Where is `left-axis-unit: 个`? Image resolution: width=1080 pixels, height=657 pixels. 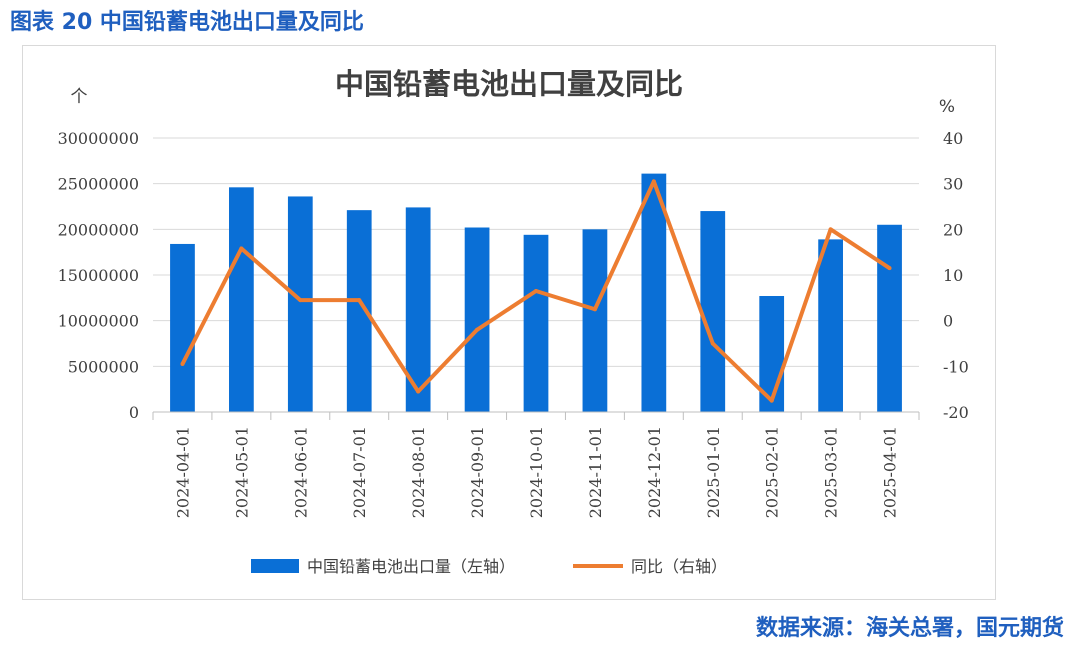 left-axis-unit: 个 is located at coordinates (79, 97).